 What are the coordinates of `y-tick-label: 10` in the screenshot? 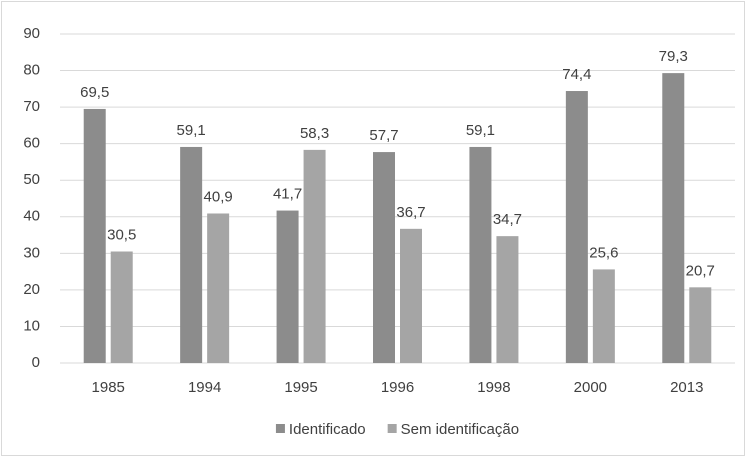 It's located at (31, 325).